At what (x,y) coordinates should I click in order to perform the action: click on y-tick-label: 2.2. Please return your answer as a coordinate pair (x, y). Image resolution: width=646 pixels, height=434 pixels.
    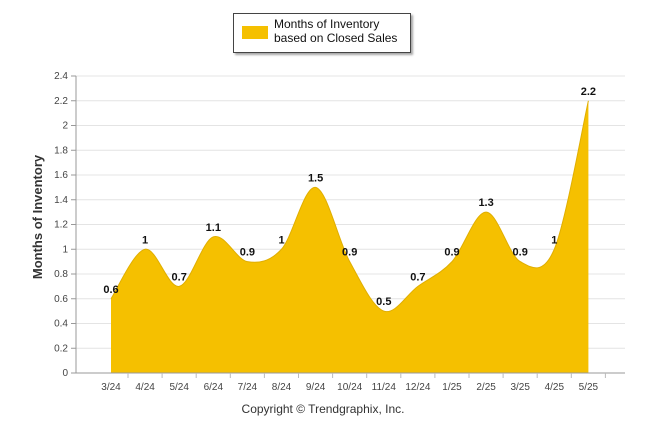
    Looking at the image, I should click on (61, 101).